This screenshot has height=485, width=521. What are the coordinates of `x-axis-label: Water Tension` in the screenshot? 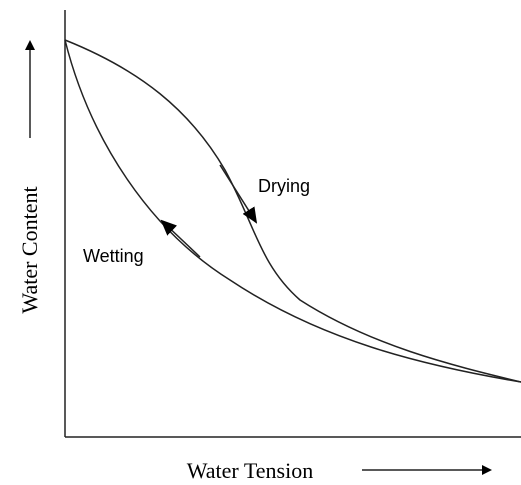 It's located at (250, 470).